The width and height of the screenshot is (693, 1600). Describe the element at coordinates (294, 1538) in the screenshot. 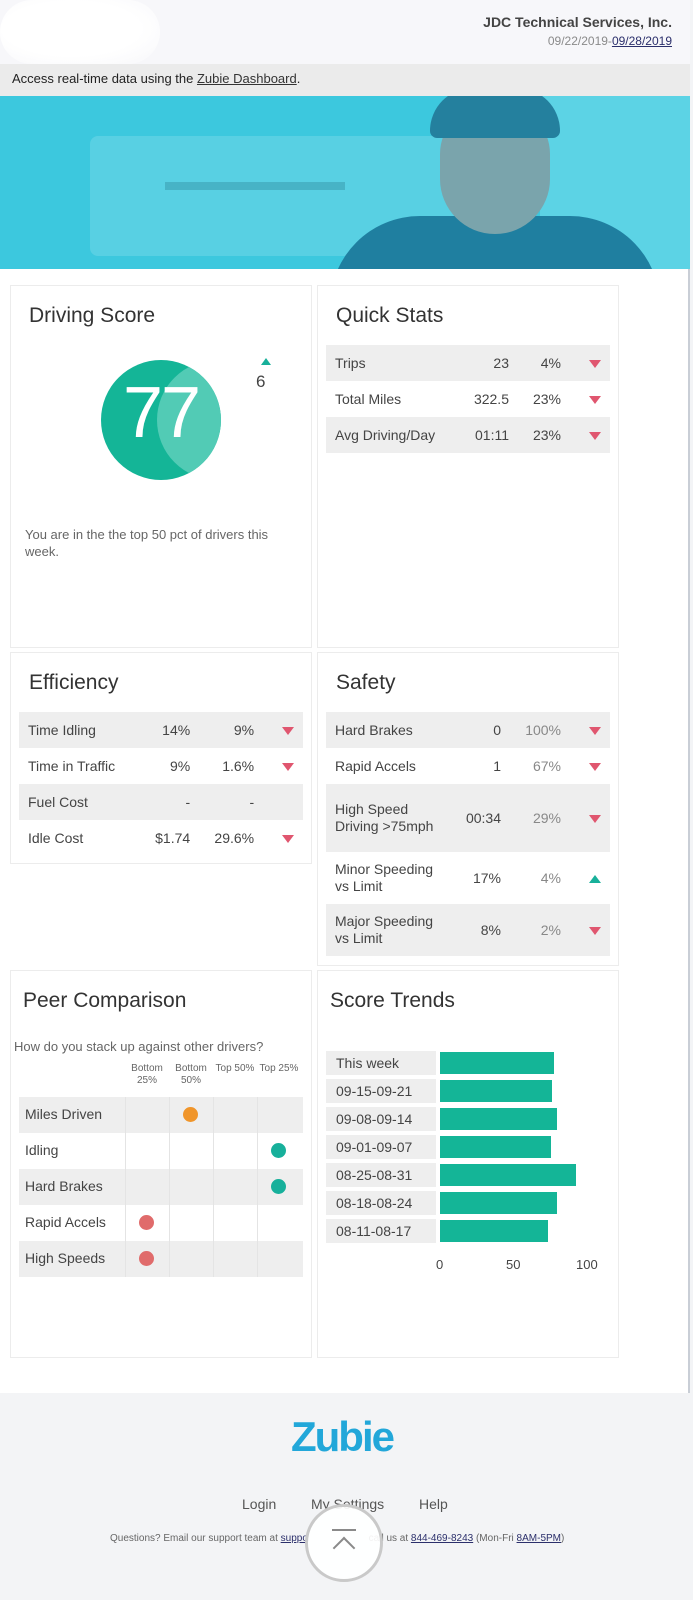

I see `support-email-link: suppo` at that location.